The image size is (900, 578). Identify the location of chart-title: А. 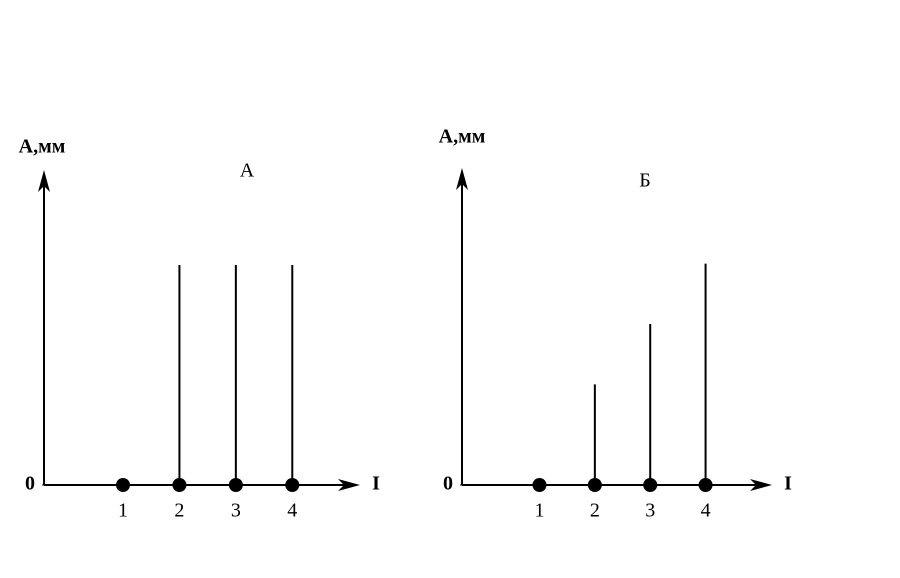
(247, 171).